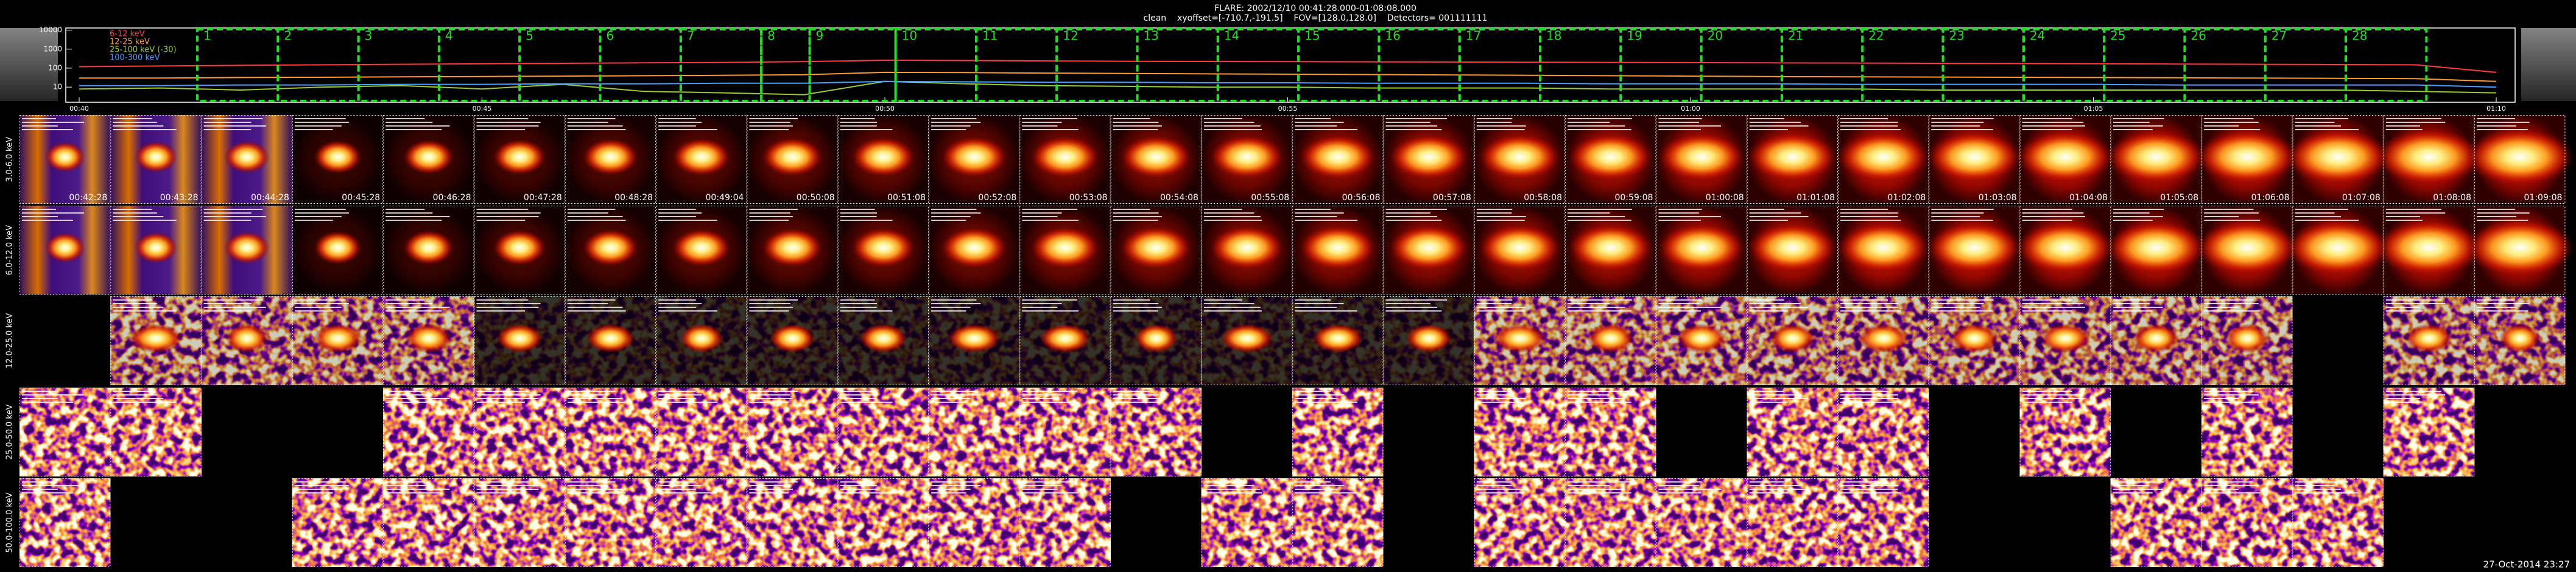 This screenshot has height=572, width=2576. Describe the element at coordinates (29, 64) in the screenshot. I see `side-strip` at that location.